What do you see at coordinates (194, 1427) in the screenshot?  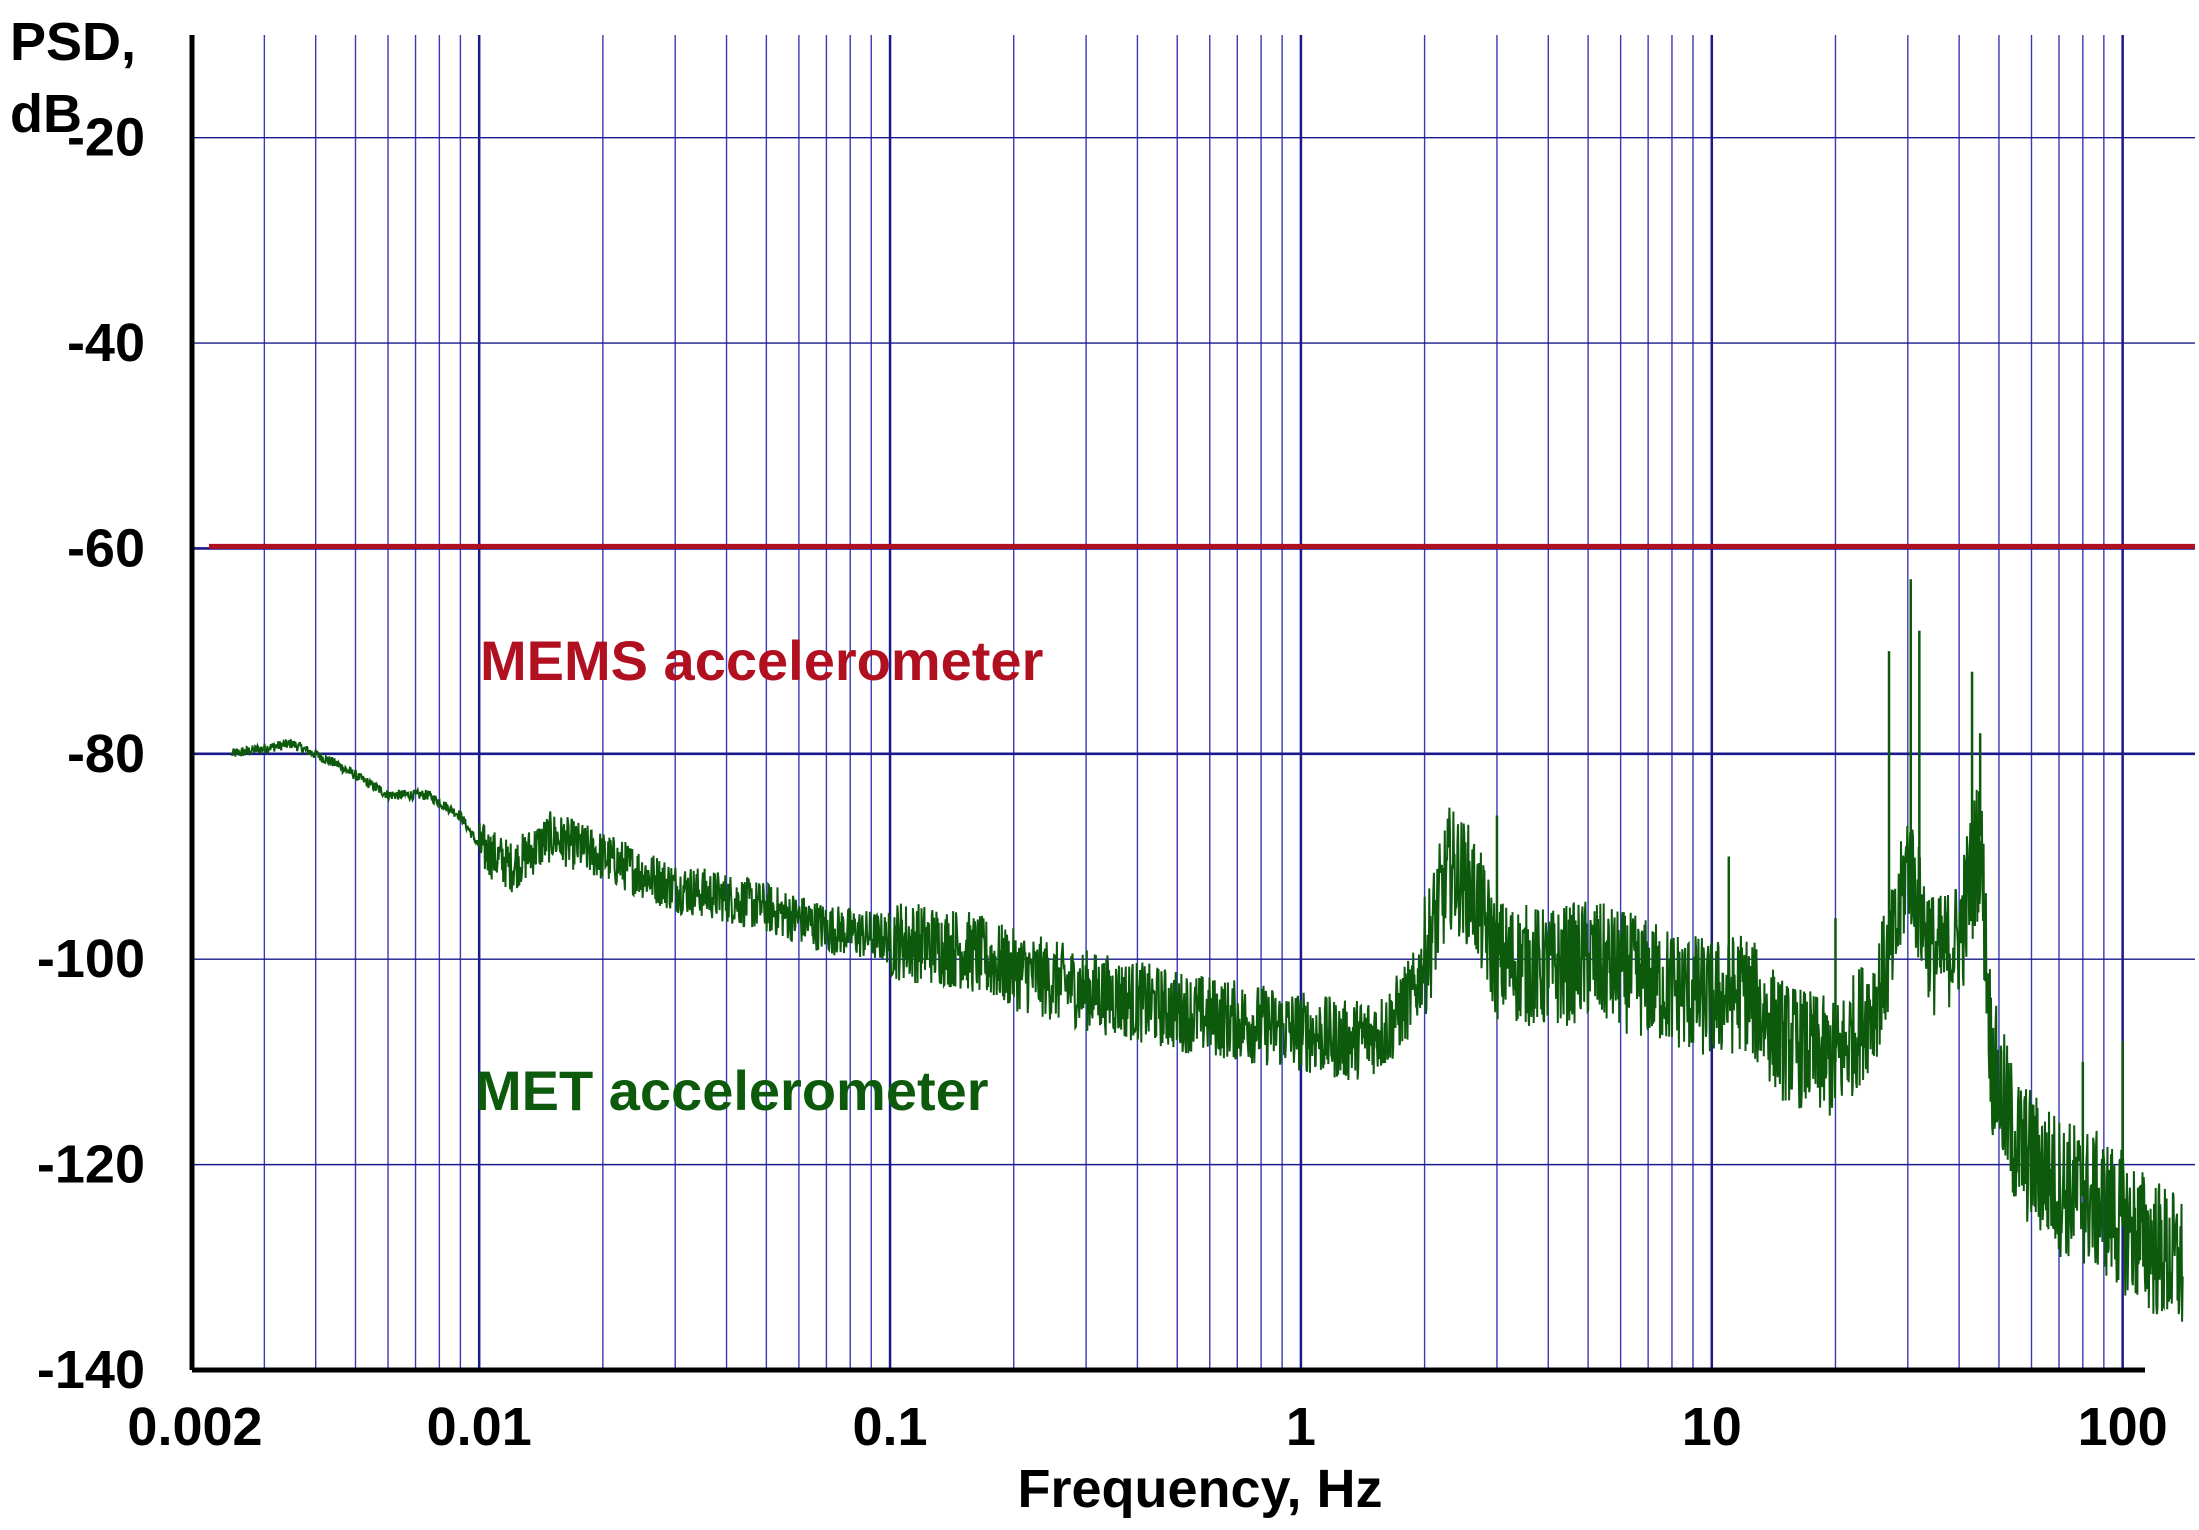 I see `x-tick-label: 0.002` at bounding box center [194, 1427].